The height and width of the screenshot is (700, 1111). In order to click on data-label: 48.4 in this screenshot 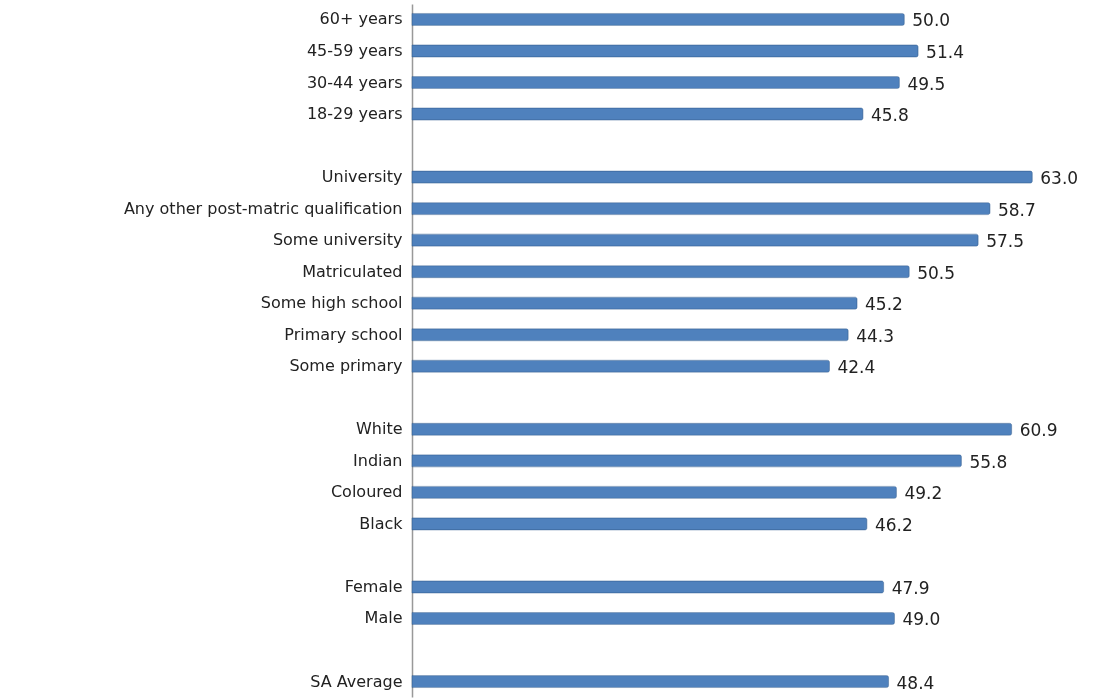, I will do `click(915, 682)`.